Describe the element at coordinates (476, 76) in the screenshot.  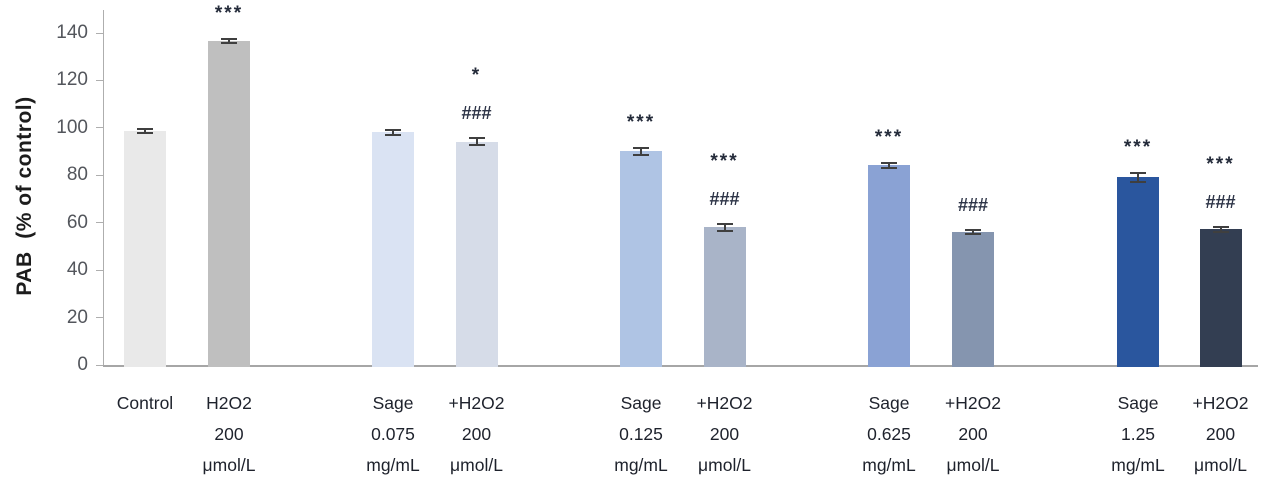
I see `significance-marker: *` at that location.